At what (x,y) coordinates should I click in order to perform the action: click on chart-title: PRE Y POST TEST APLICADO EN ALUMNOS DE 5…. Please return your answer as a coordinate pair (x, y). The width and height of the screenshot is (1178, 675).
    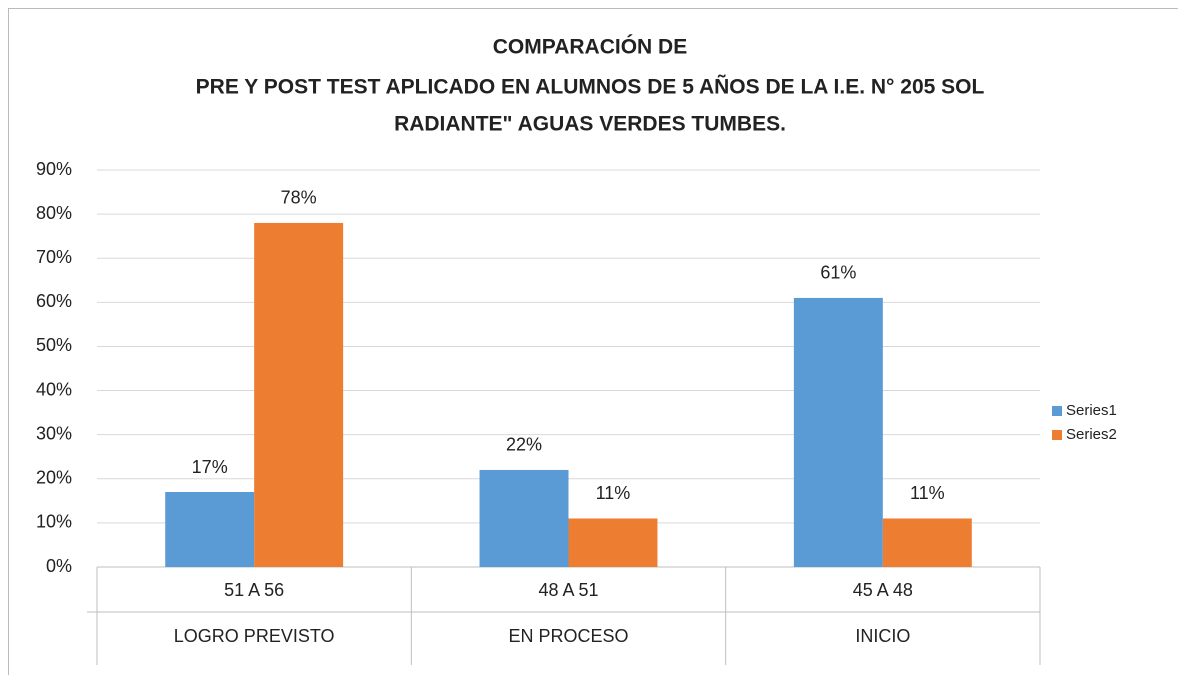
    Looking at the image, I should click on (590, 87).